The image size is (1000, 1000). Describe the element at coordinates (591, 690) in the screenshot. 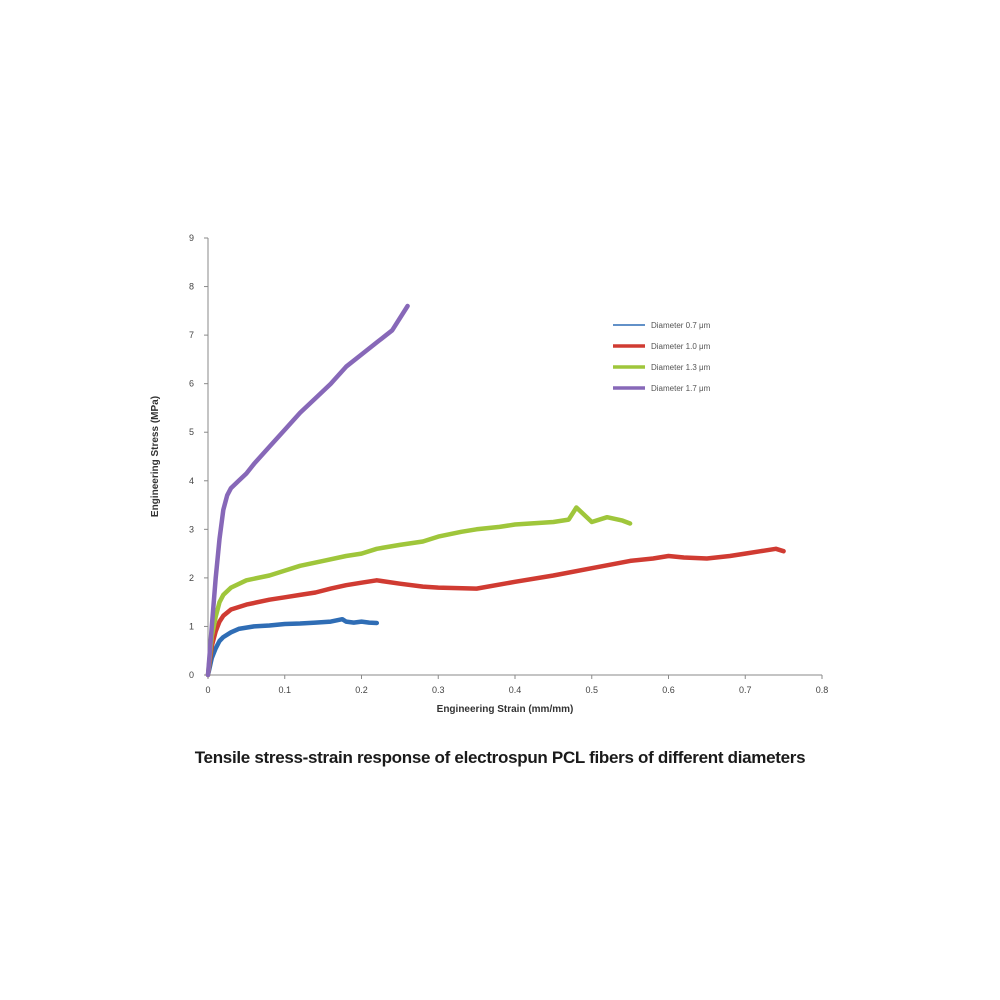

I see `x-tick-label: 0.5` at that location.